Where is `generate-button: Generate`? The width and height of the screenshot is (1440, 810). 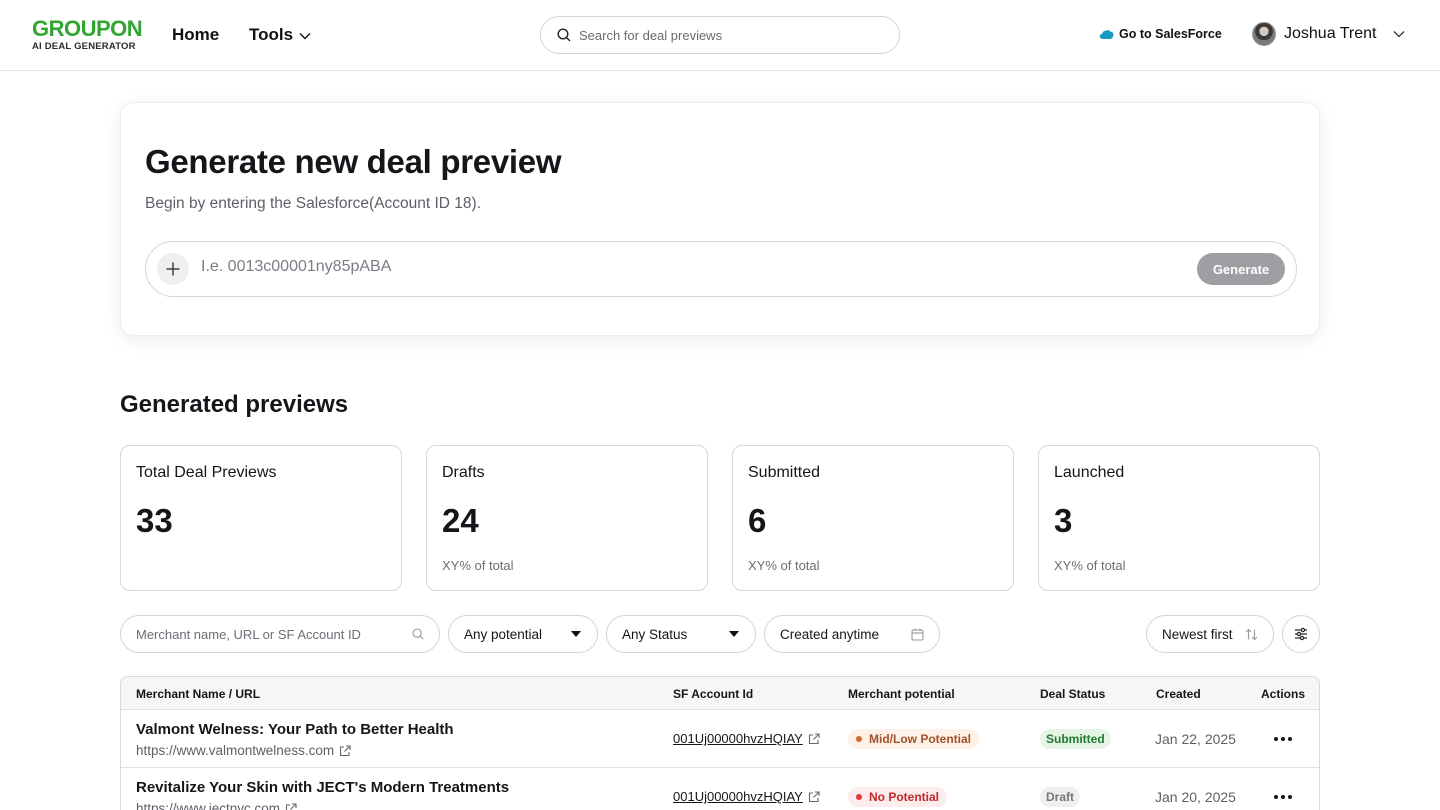 generate-button: Generate is located at coordinates (1241, 269).